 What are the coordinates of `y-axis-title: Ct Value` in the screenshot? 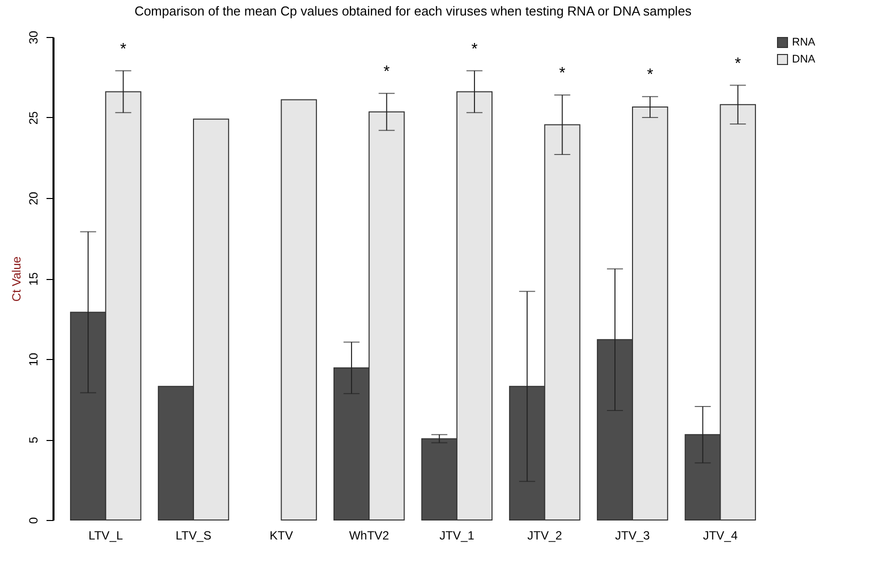 It's located at (17, 279).